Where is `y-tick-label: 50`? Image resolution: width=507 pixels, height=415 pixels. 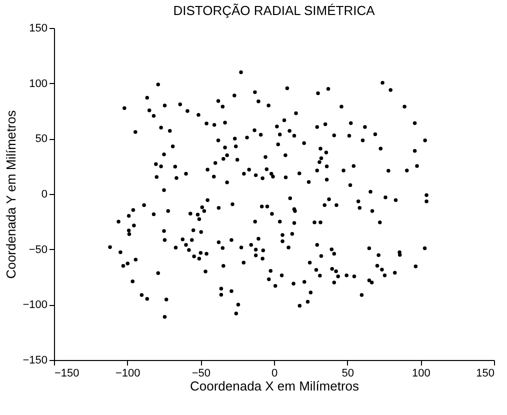
y-tick-label: 50 is located at coordinates (41, 139).